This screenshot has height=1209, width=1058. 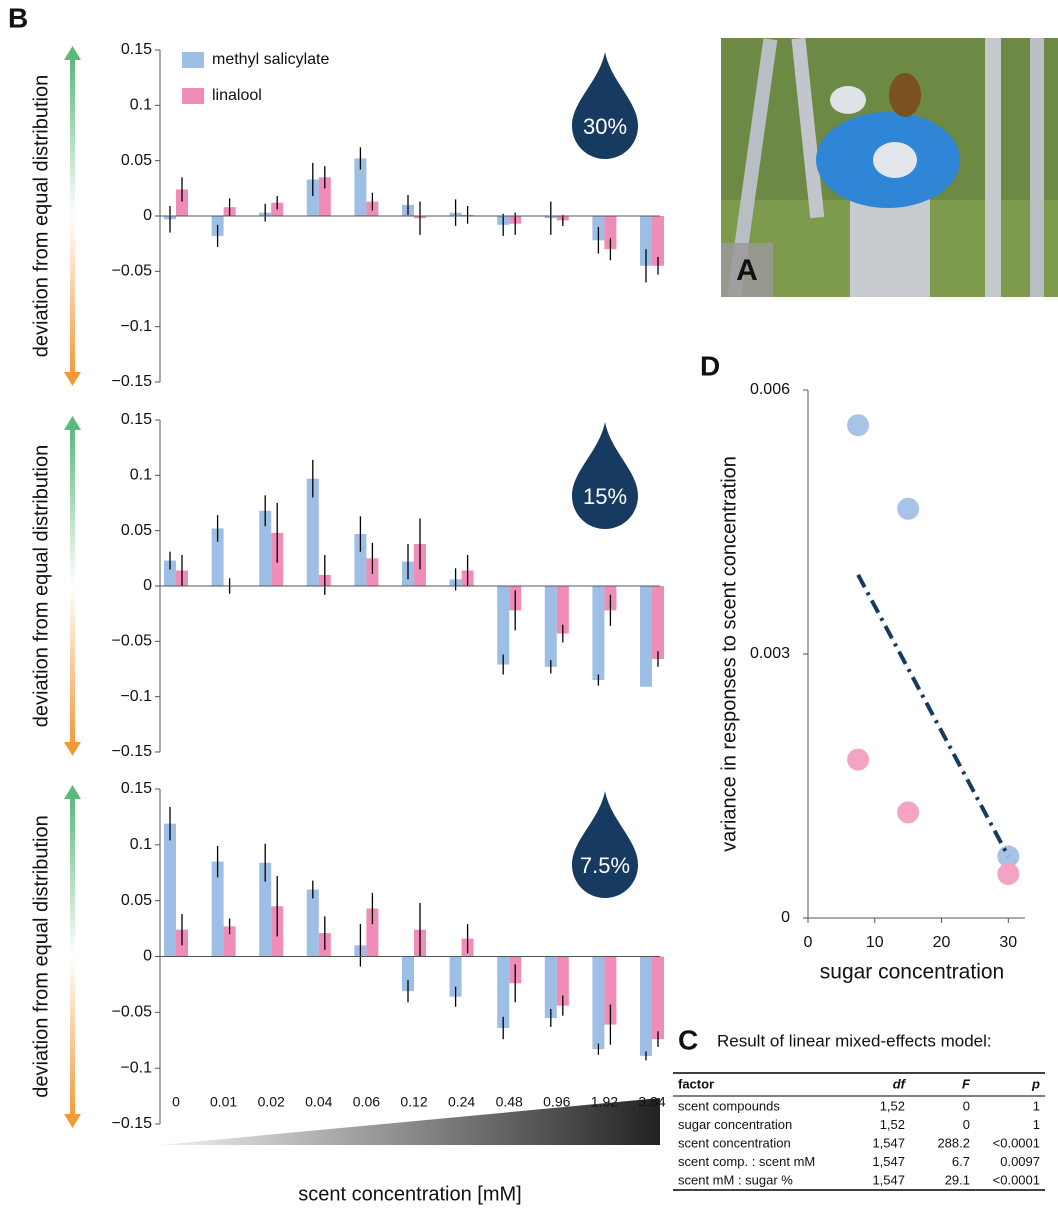 I want to click on photo: A, so click(x=889, y=167).